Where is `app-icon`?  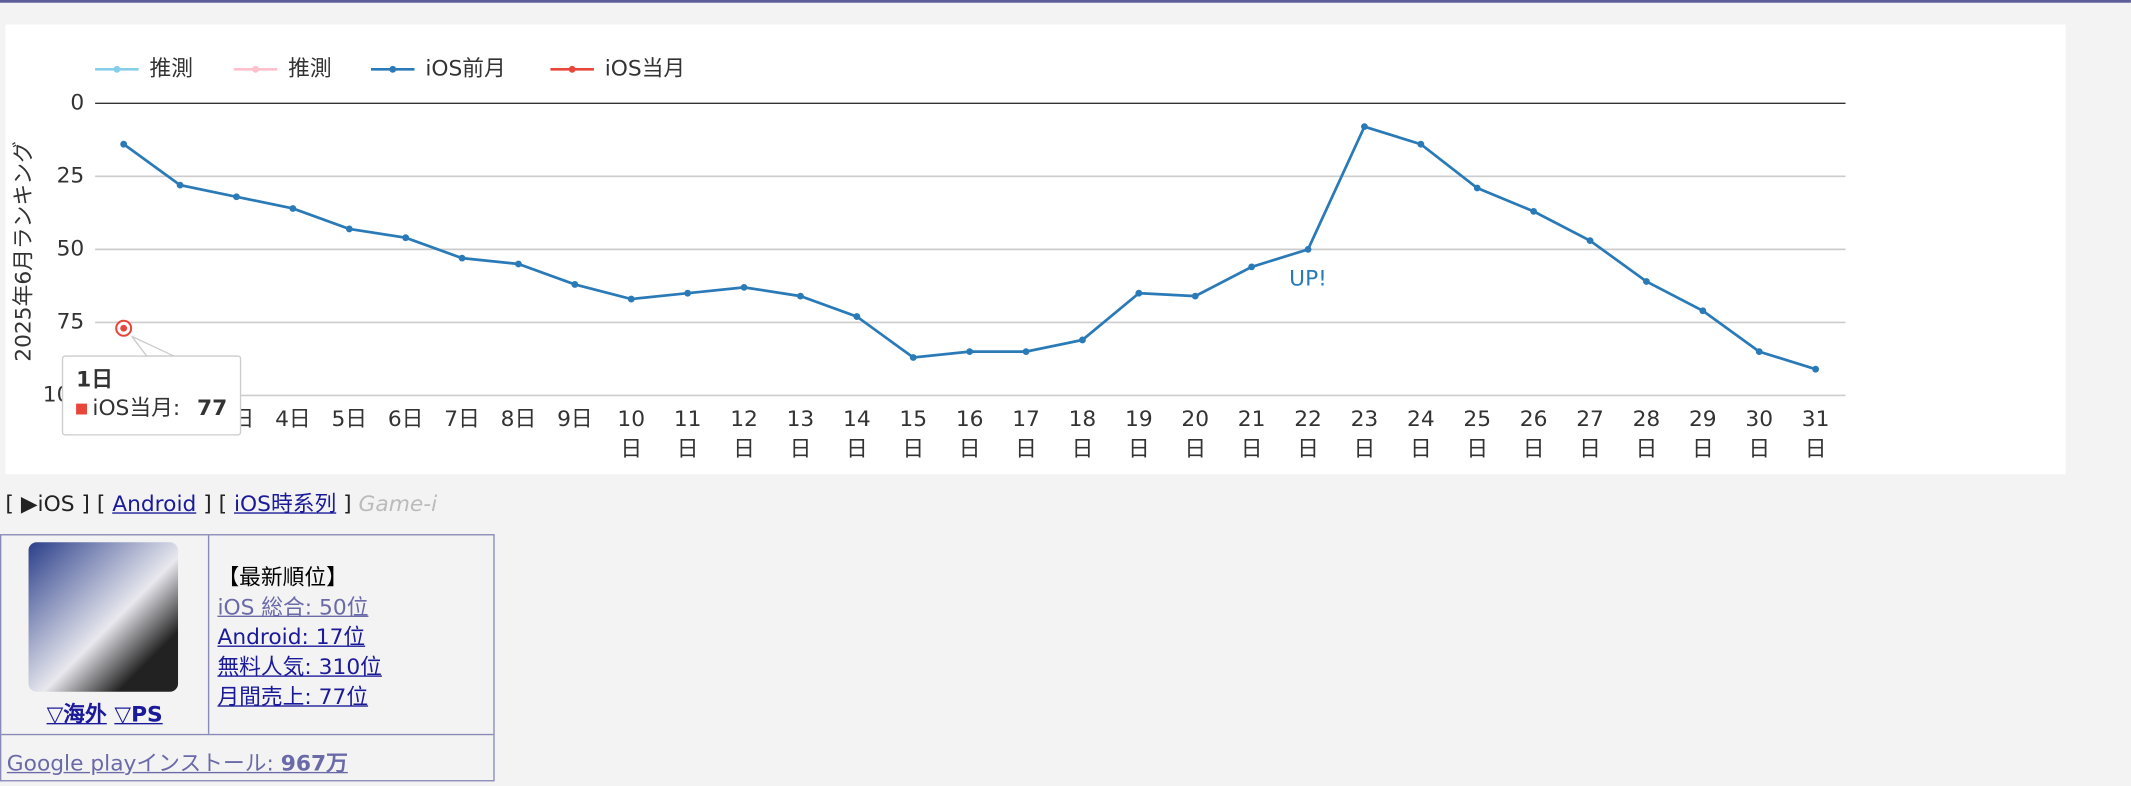 app-icon is located at coordinates (103, 617).